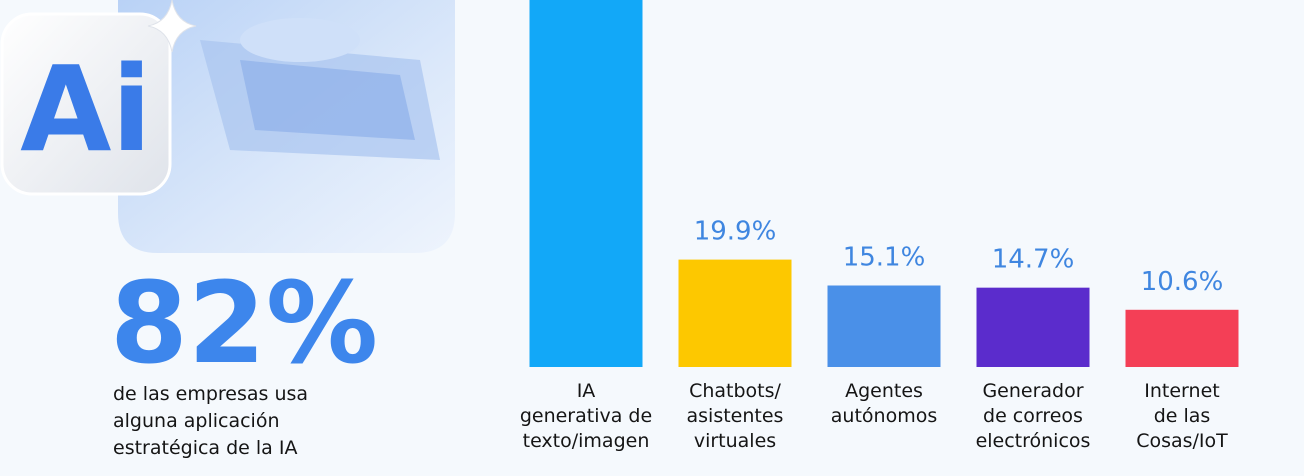 The image size is (1304, 476). Describe the element at coordinates (586, 416) in the screenshot. I see `x-tick-label: IA generativa de texto/imagen` at that location.